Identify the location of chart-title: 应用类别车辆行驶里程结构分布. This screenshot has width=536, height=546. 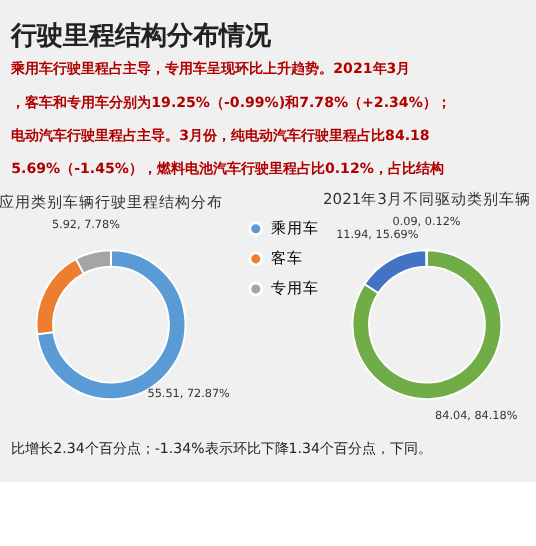
(111, 202).